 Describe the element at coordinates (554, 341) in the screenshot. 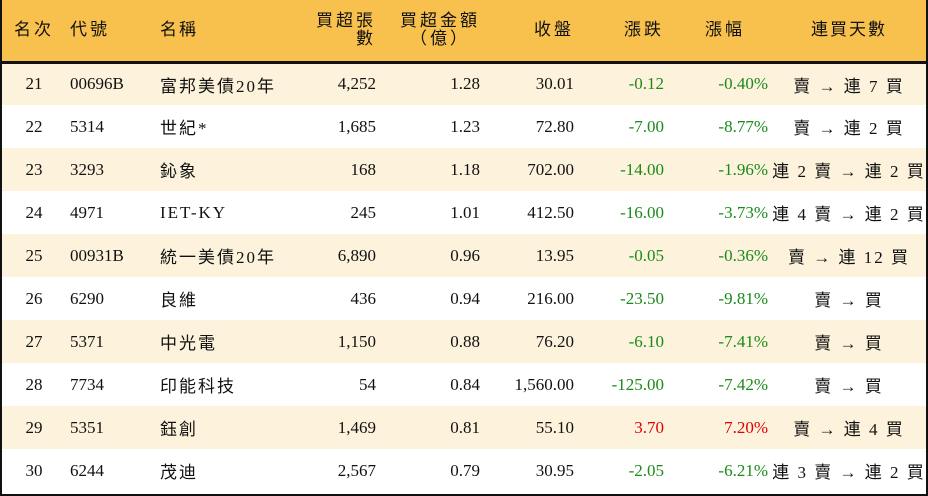

I see `cell-close: 76.20` at that location.